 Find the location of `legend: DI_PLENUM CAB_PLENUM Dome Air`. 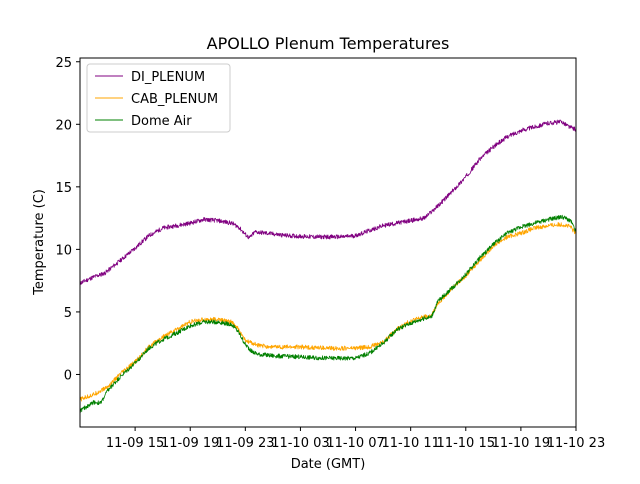

legend: DI_PLENUM CAB_PLENUM Dome Air is located at coordinates (158, 98).